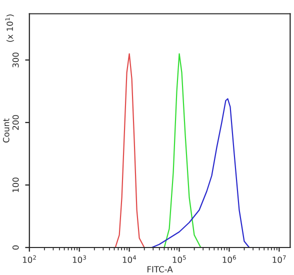  Describe the element at coordinates (15, 122) in the screenshot. I see `y-tick-label: 200` at that location.